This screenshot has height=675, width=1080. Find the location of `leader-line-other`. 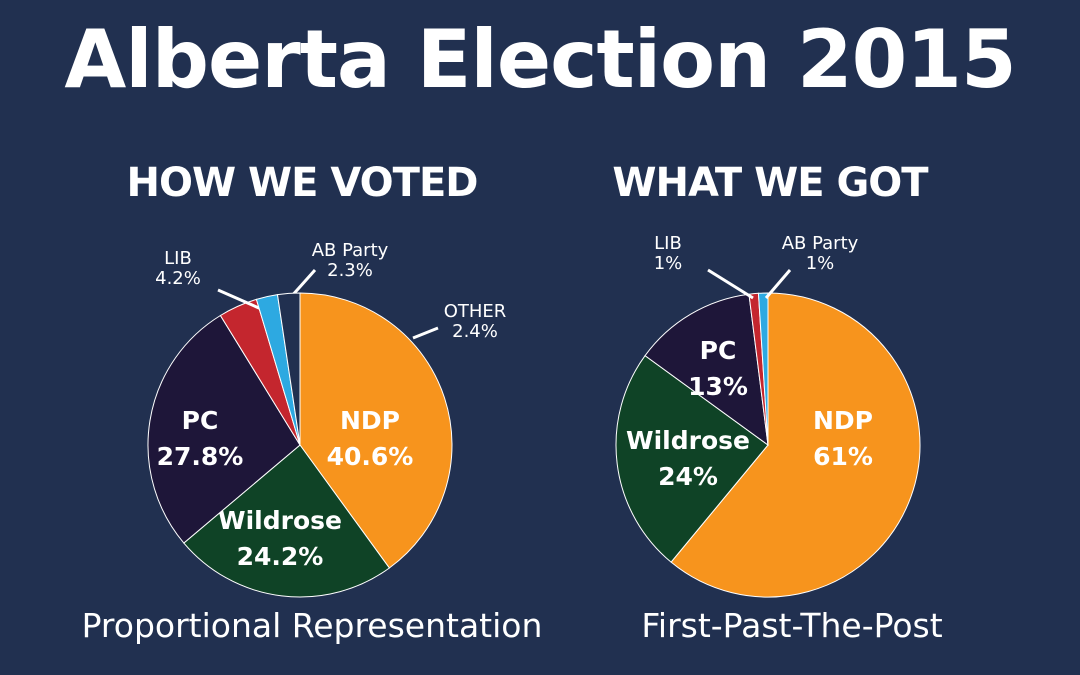

leader-line-other is located at coordinates (425, 333).